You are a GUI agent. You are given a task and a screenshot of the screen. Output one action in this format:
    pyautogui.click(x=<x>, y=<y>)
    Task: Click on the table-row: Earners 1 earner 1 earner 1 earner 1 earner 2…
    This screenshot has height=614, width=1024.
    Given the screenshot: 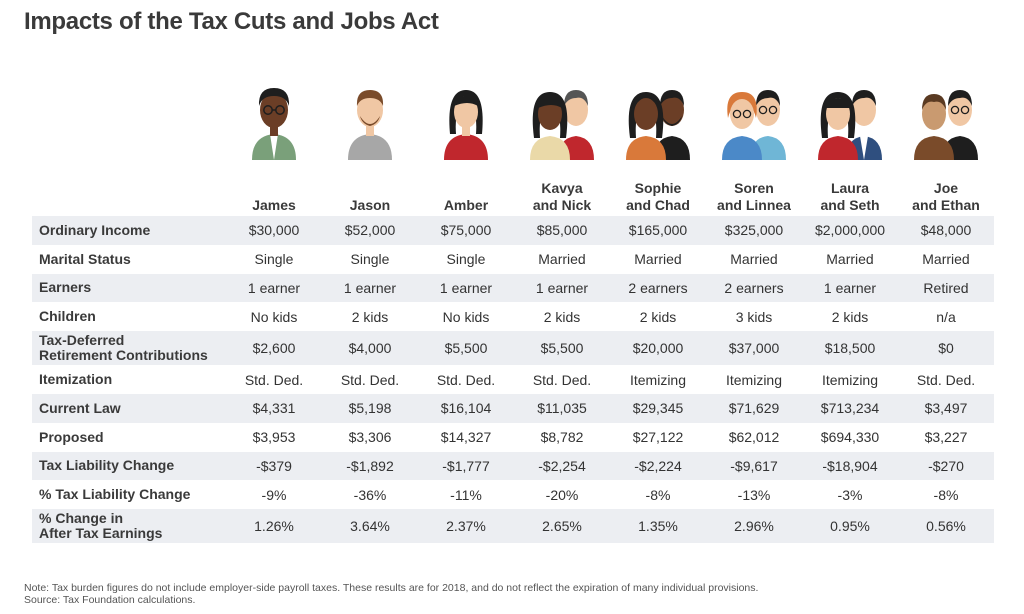 What is the action you would take?
    pyautogui.click(x=513, y=288)
    